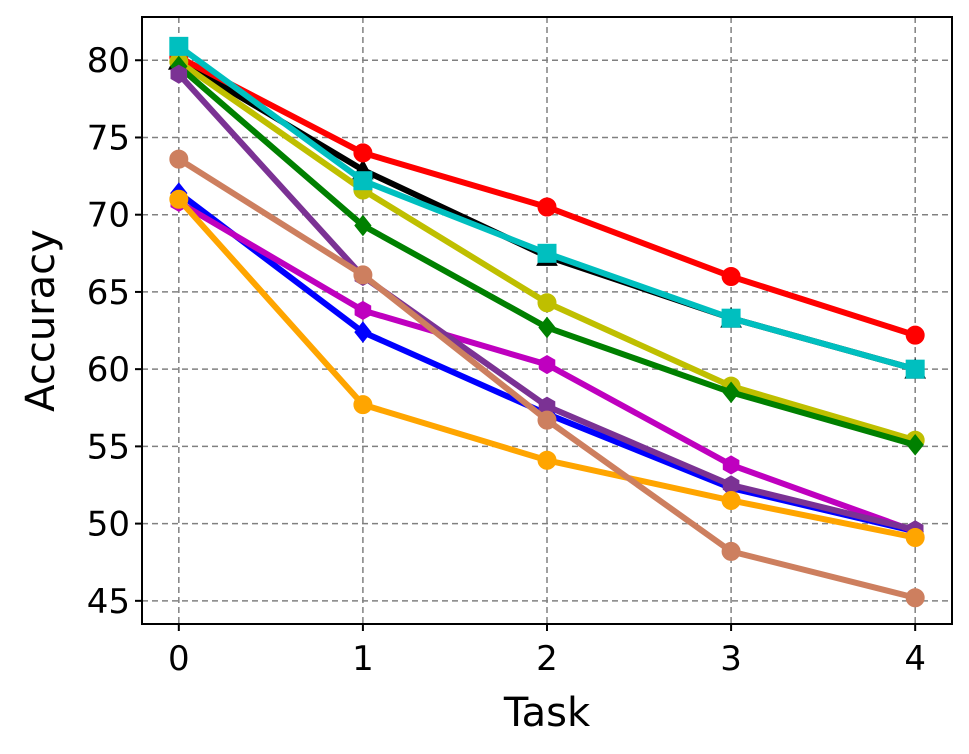  What do you see at coordinates (108, 370) in the screenshot?
I see `y-tick-label: 60` at bounding box center [108, 370].